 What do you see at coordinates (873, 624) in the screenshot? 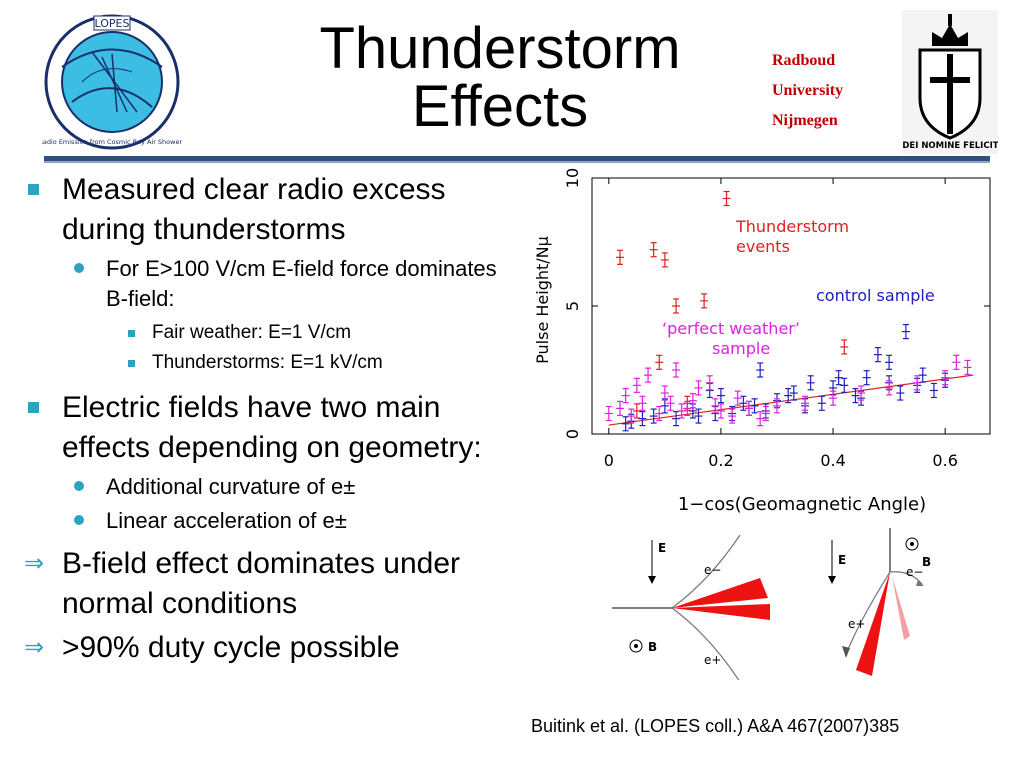
I see `emission-cone` at bounding box center [873, 624].